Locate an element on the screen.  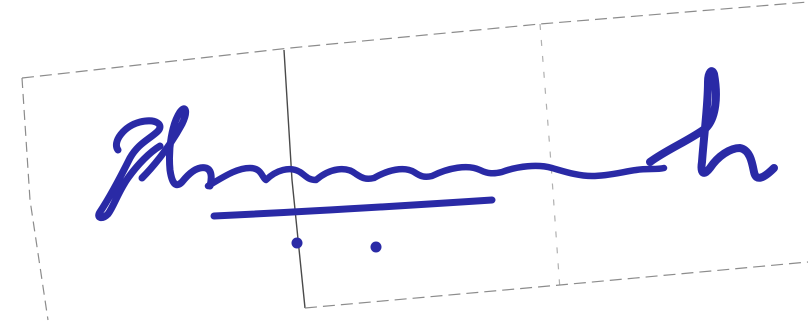
signature-wave-stroke is located at coordinates (436, 176).